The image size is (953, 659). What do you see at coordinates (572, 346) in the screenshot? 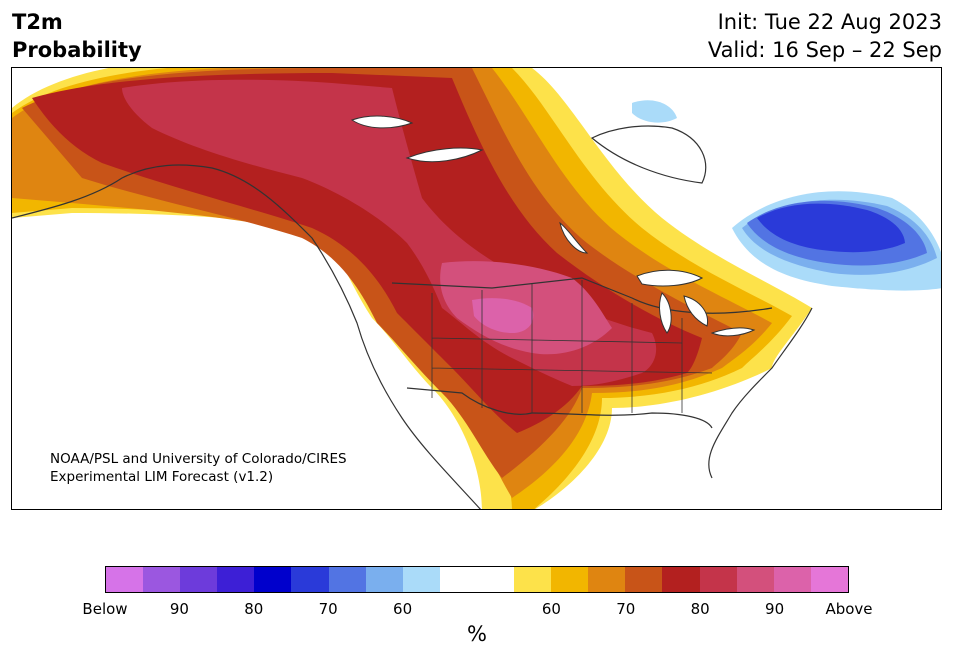
I see `state-lines` at bounding box center [572, 346].